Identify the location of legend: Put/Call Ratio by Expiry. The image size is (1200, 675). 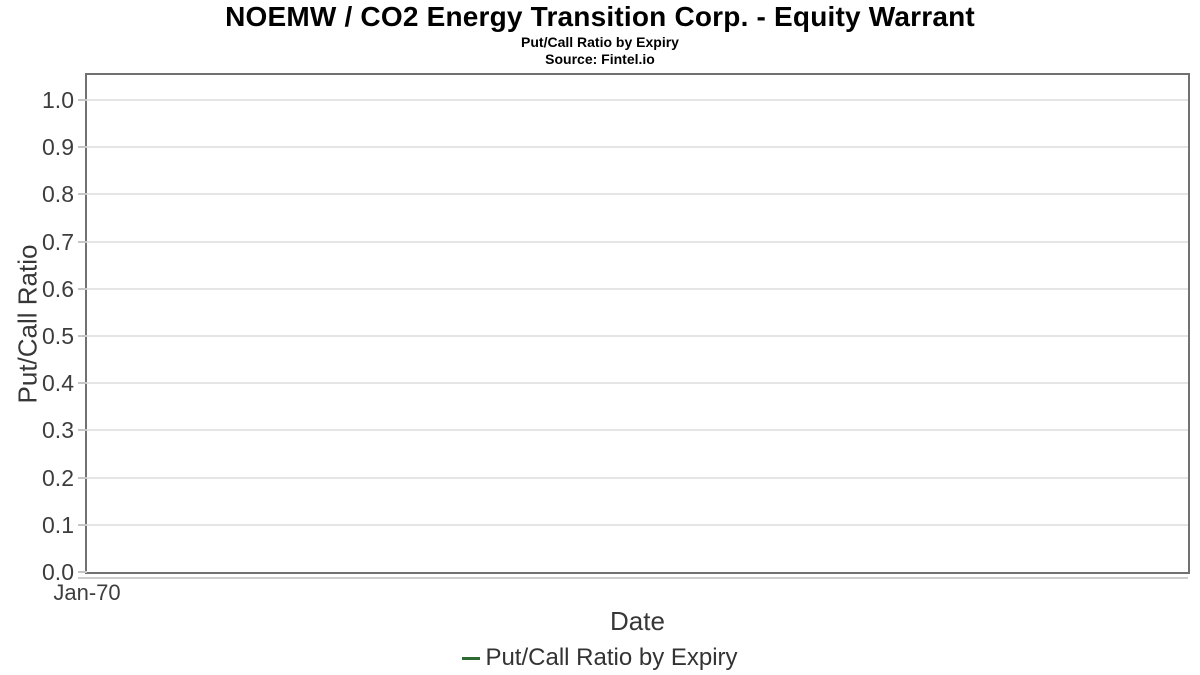
(600, 658).